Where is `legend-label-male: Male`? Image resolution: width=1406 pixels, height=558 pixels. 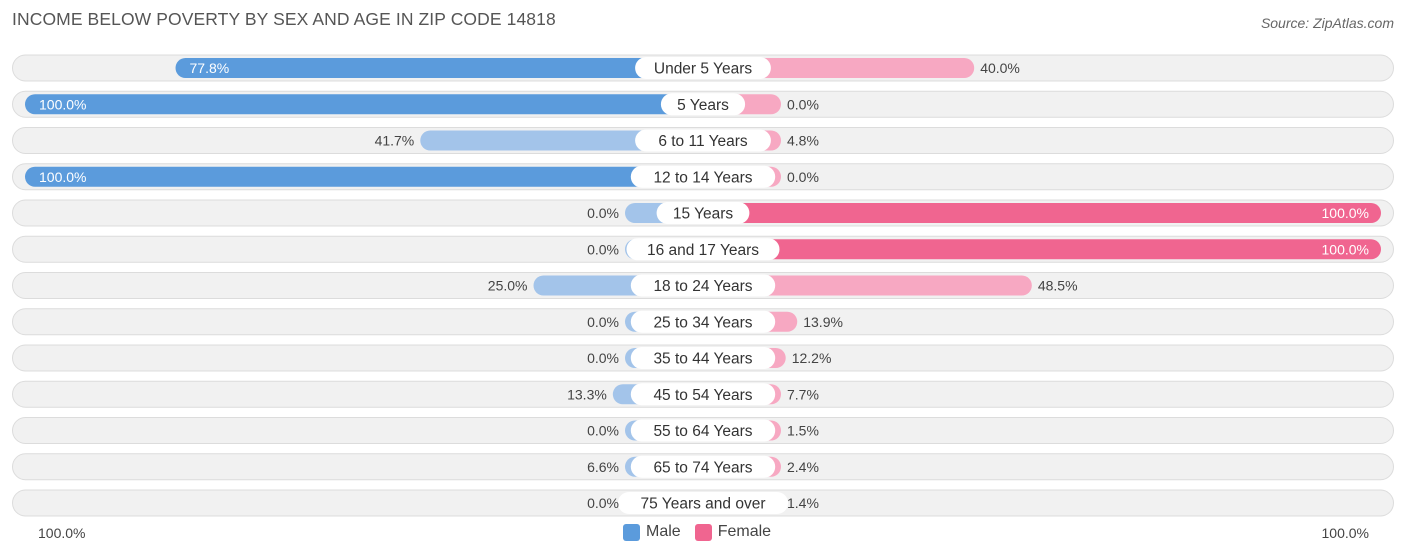 legend-label-male: Male is located at coordinates (663, 531).